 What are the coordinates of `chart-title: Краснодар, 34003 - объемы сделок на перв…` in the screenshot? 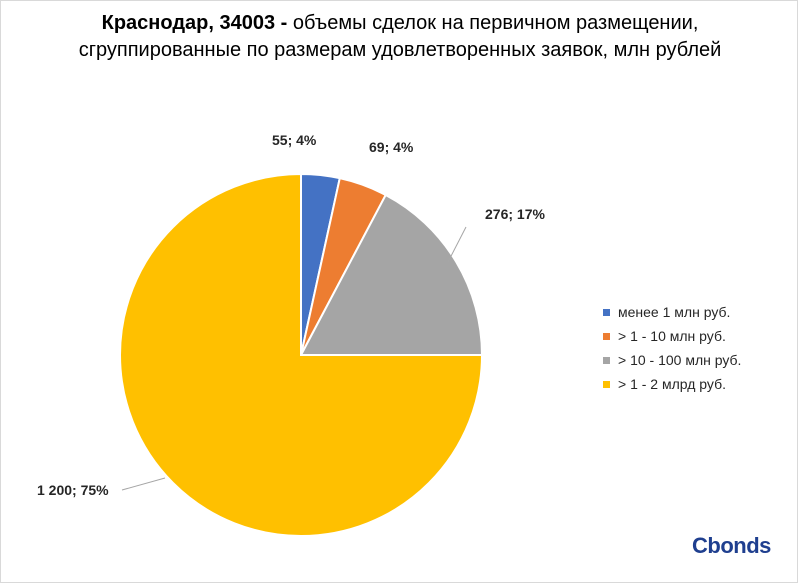 It's located at (400, 37).